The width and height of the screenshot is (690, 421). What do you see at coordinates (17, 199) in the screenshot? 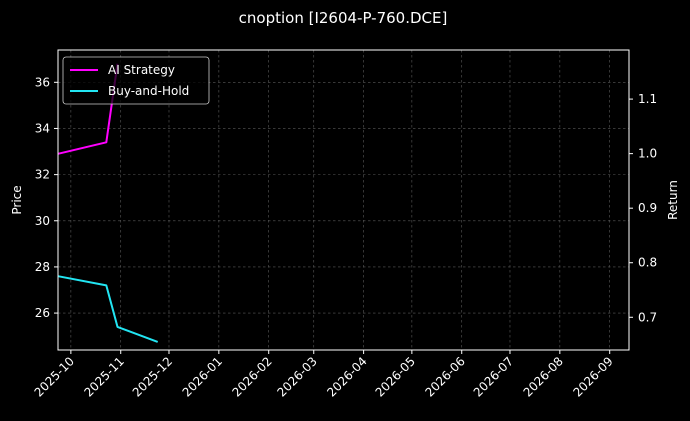
I see `y-axis-label-left: Price` at bounding box center [17, 199].